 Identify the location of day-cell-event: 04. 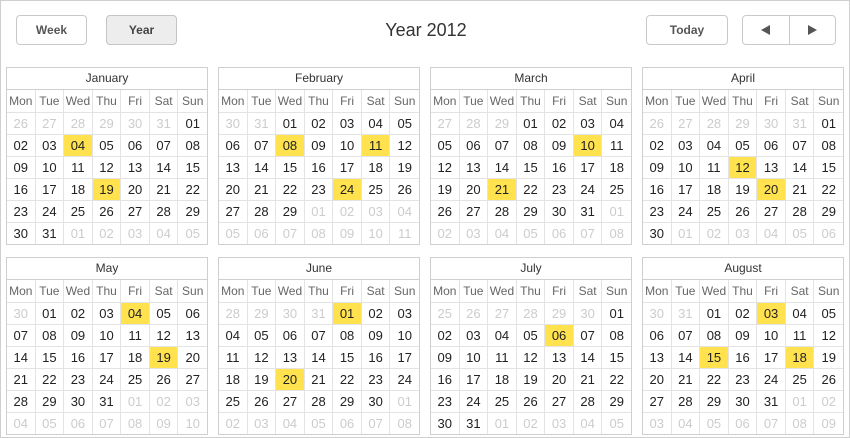
(78, 146).